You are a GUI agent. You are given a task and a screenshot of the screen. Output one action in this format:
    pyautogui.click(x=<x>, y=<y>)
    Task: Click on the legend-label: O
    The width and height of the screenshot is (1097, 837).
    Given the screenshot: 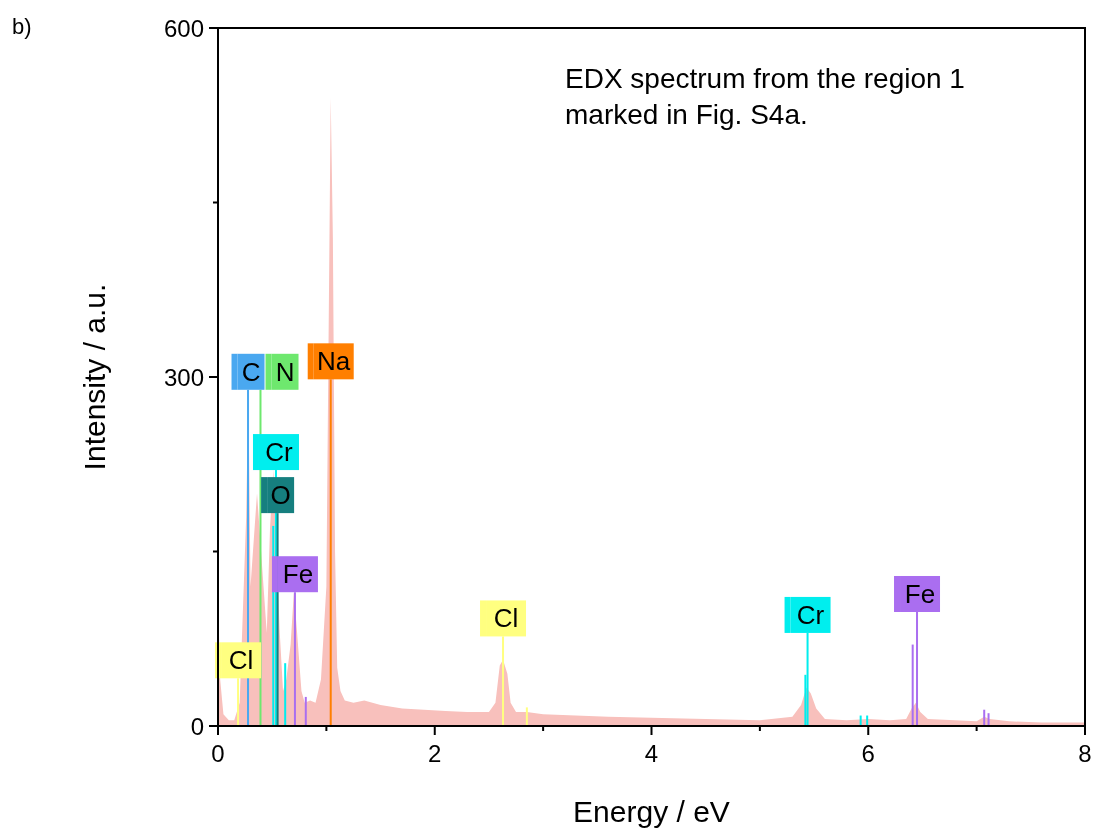 What is the action you would take?
    pyautogui.click(x=280, y=495)
    